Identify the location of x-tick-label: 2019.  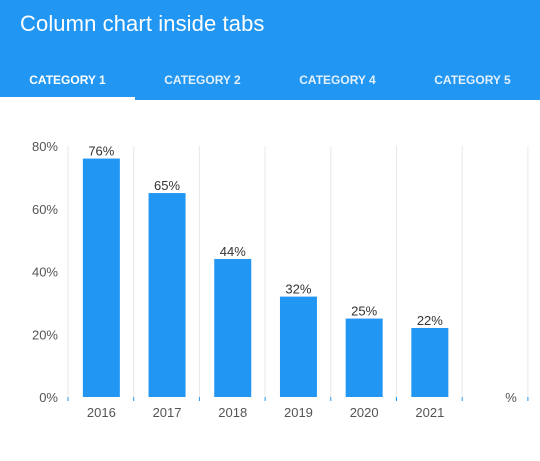
(298, 412).